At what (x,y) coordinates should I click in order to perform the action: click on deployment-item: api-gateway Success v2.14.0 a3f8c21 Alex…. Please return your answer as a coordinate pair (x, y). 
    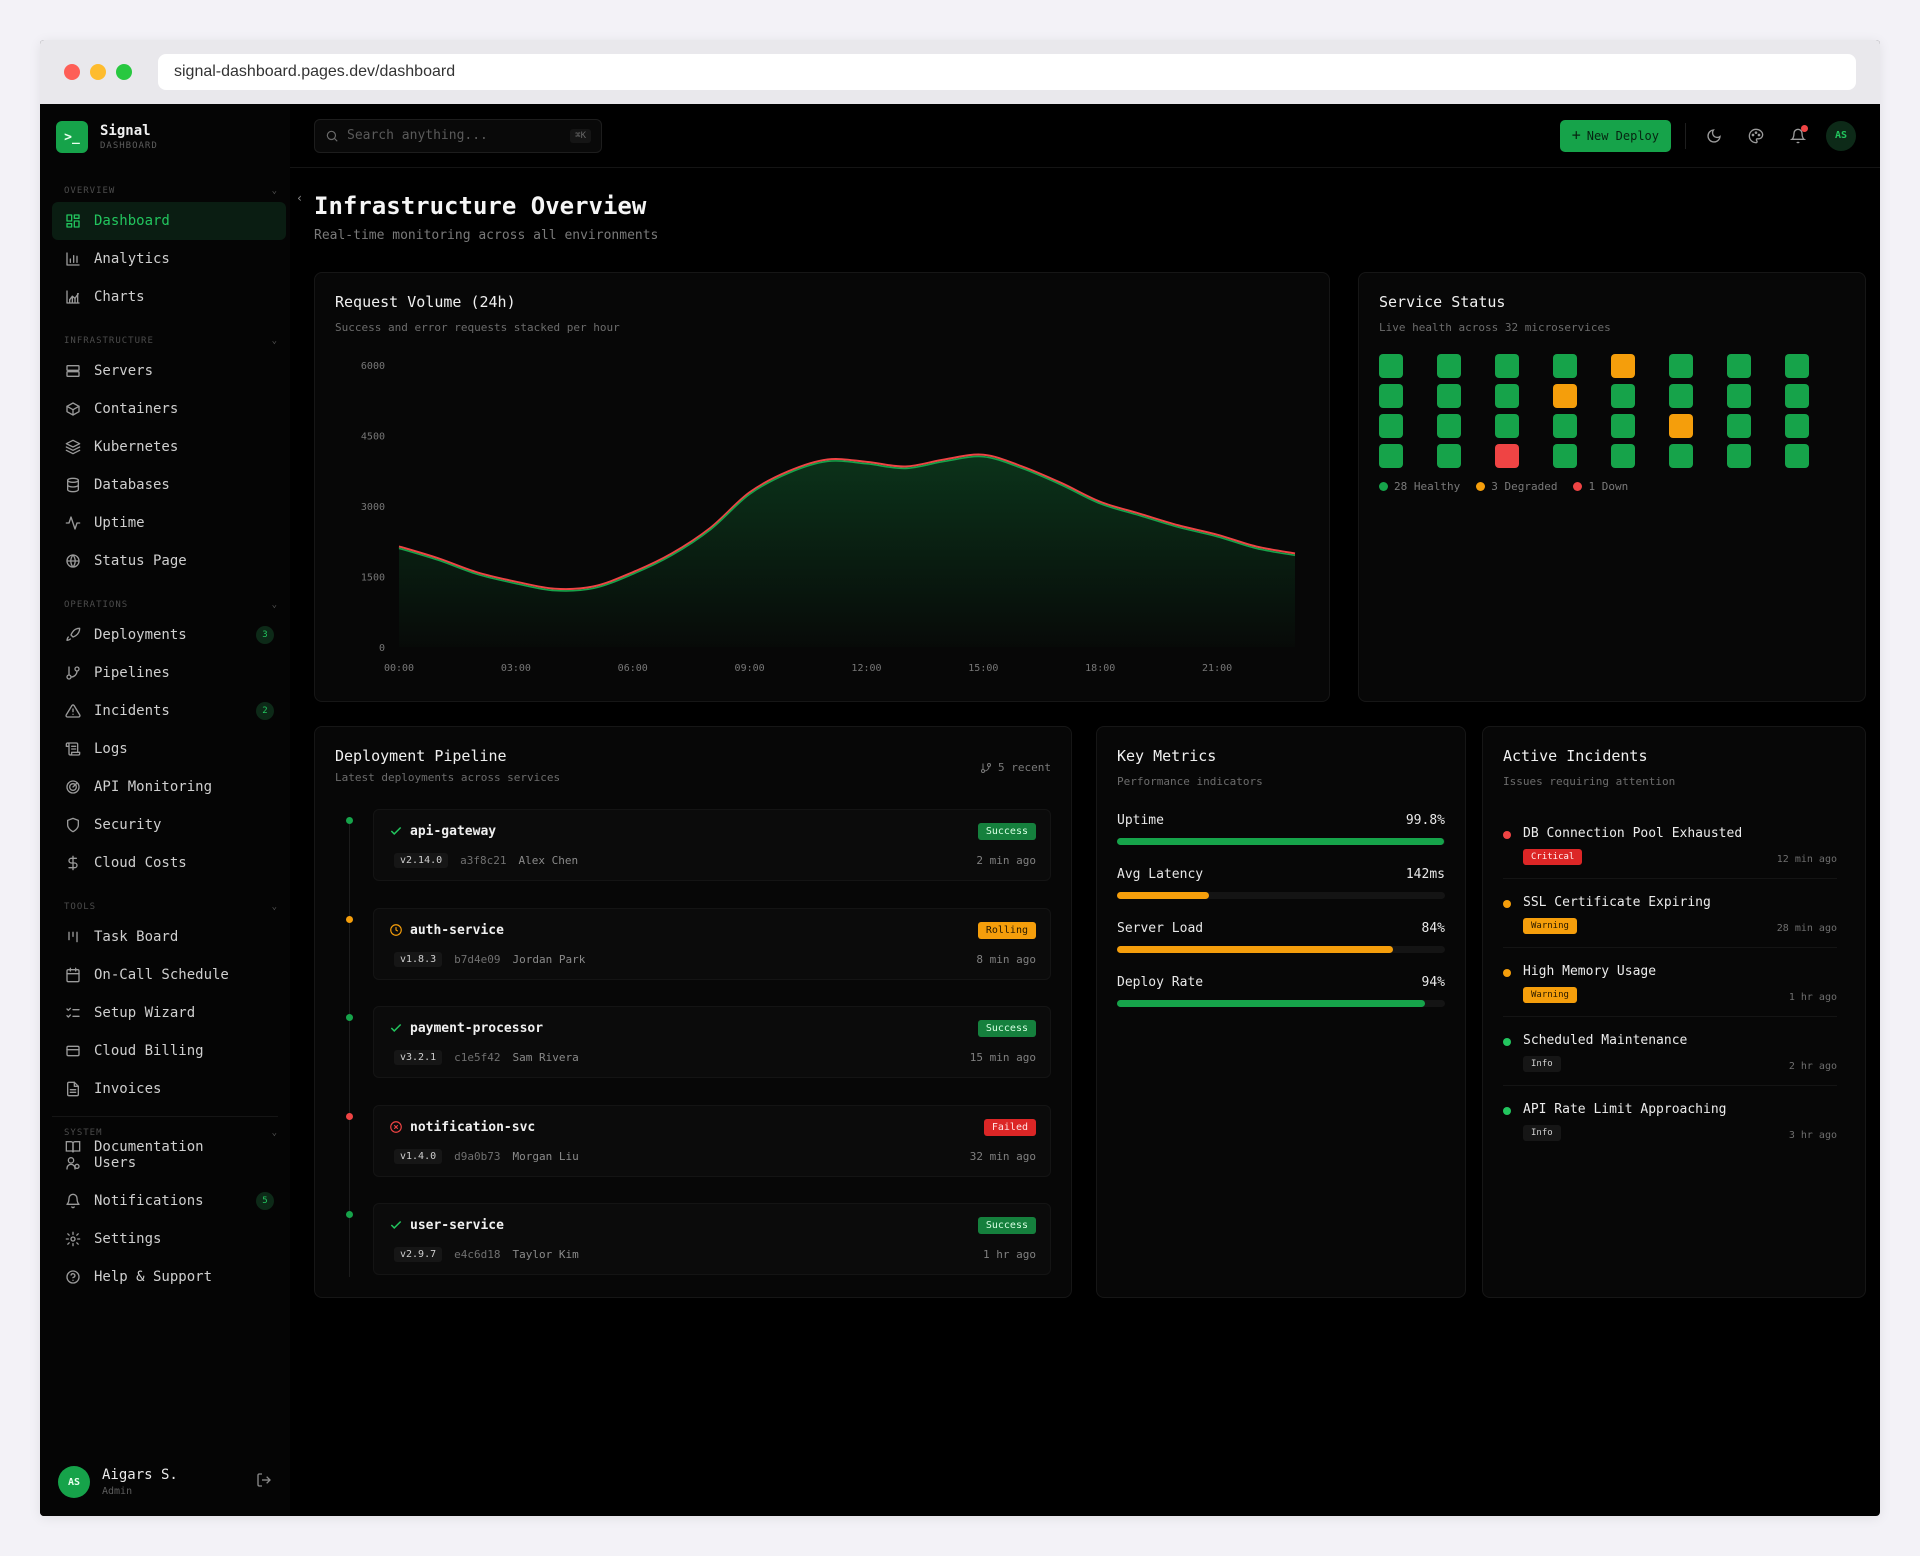
    Looking at the image, I should click on (712, 845).